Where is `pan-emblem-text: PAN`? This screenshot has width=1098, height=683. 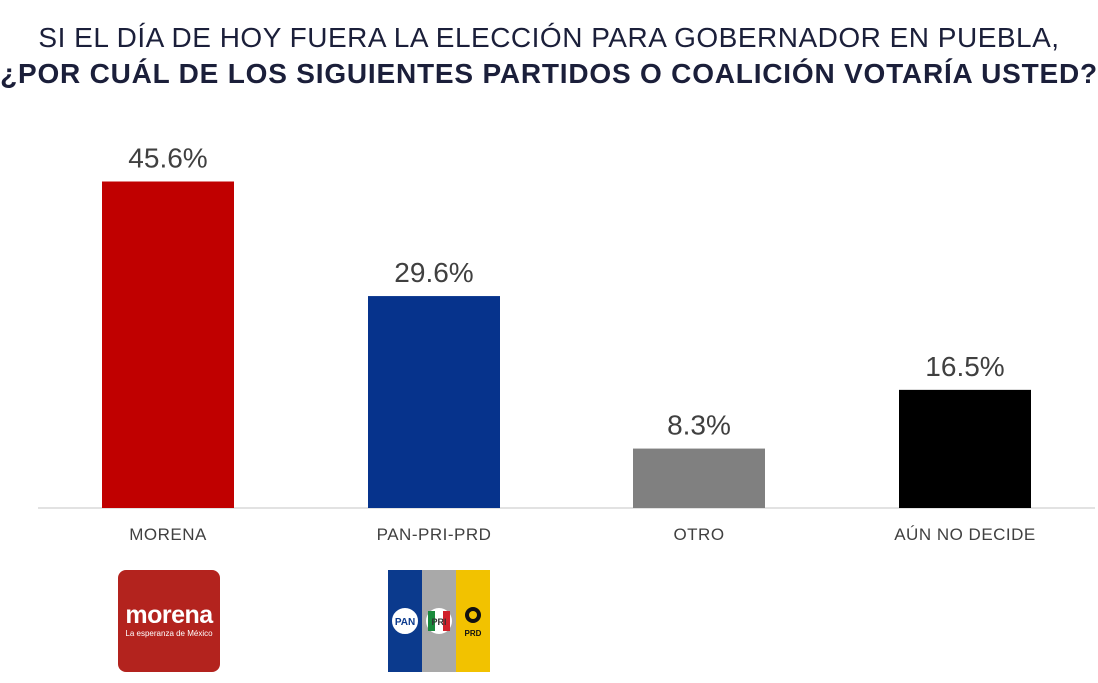 pan-emblem-text: PAN is located at coordinates (405, 622).